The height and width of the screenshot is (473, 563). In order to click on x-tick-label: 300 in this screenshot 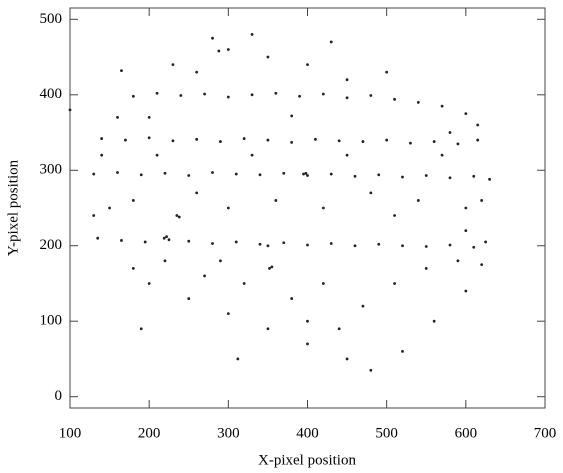, I will do `click(228, 433)`.